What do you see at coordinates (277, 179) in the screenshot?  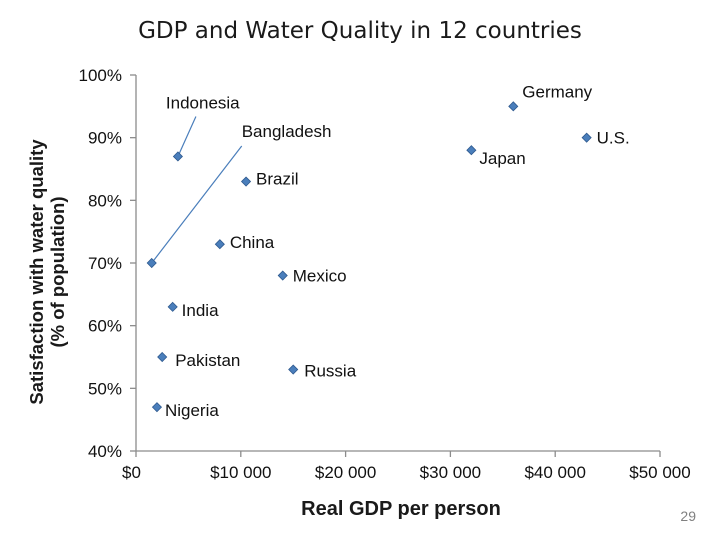 I see `label-brazil: Brazil` at bounding box center [277, 179].